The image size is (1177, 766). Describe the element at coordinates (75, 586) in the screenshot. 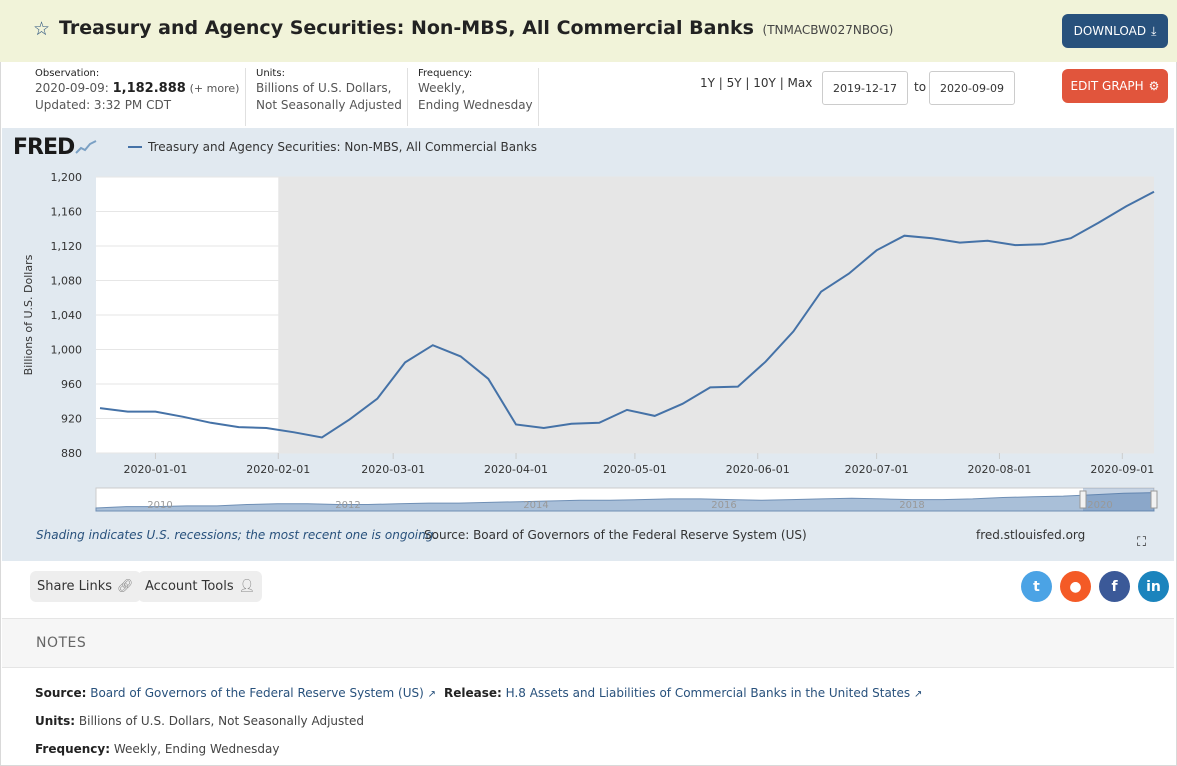

I see `share-links-label: Share Links` at that location.